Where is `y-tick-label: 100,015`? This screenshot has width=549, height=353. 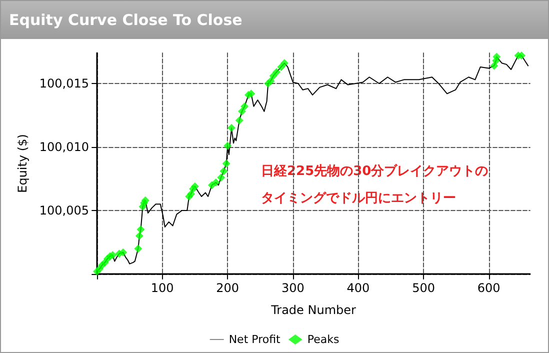 y-tick-label: 100,015 is located at coordinates (64, 83).